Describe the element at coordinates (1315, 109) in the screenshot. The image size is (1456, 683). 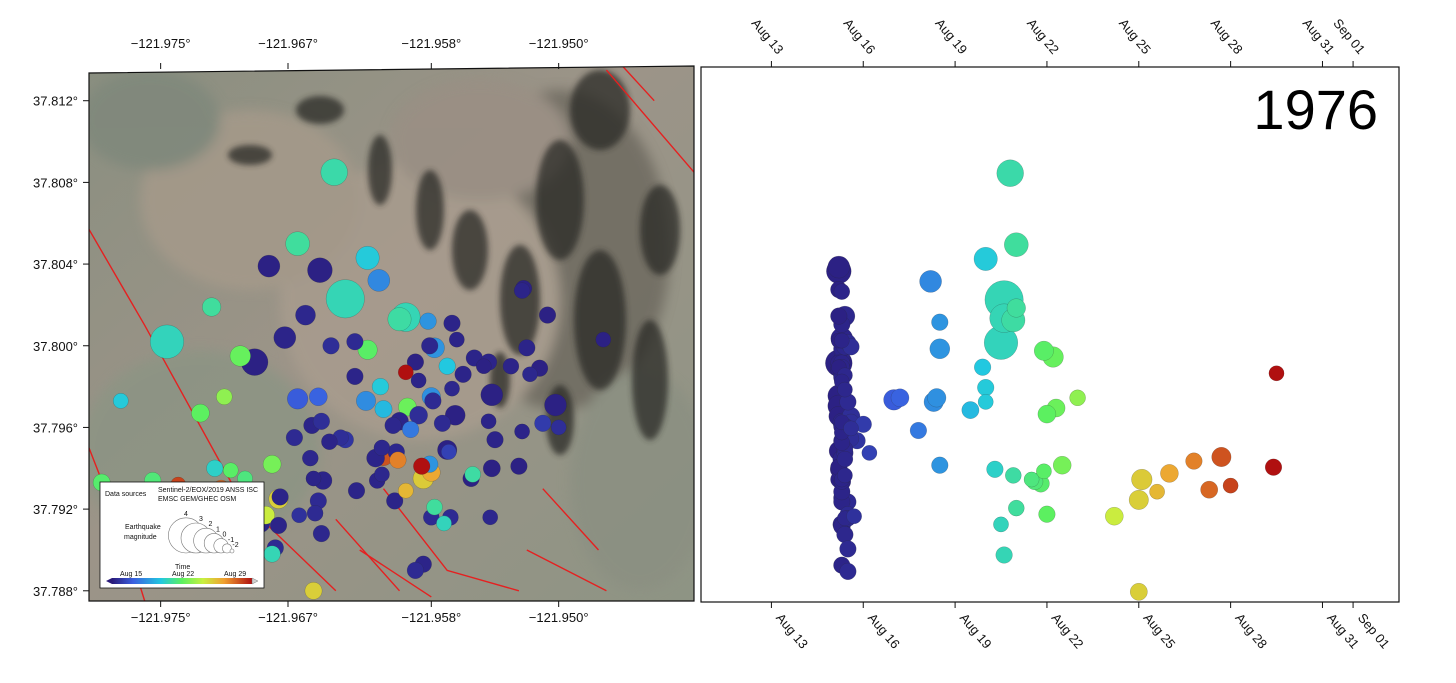
I see `year-label: 1976` at that location.